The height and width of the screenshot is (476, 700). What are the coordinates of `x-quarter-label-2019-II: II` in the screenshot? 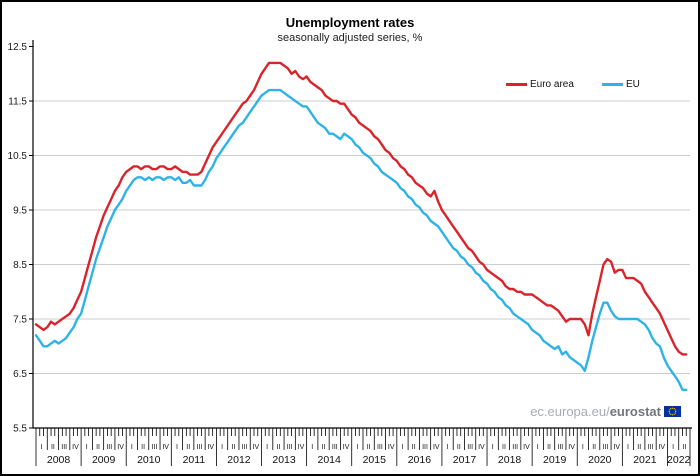 It's located at (549, 447).